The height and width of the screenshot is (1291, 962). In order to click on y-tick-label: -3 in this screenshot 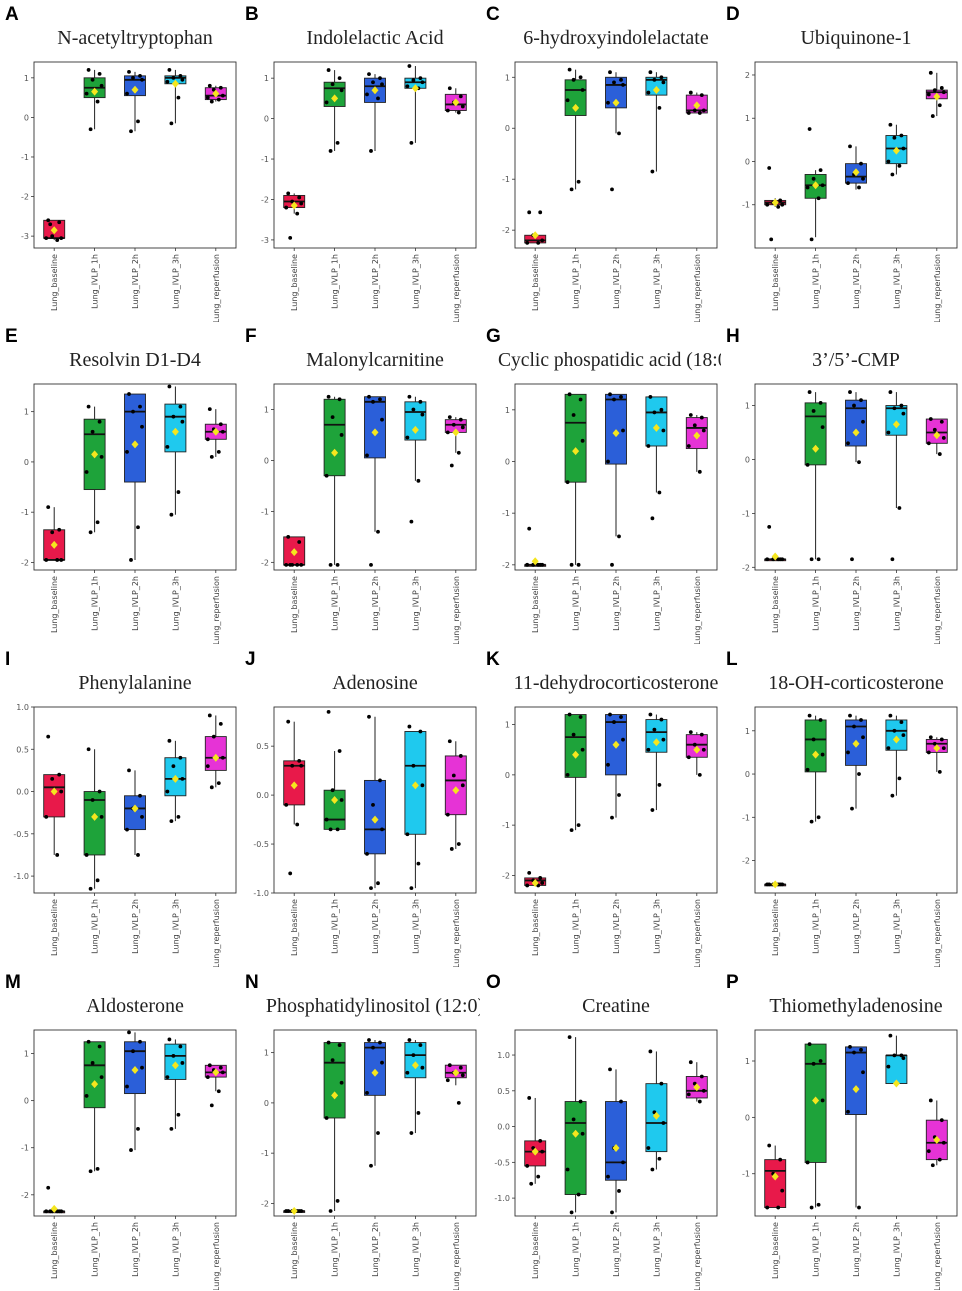, I will do `click(265, 240)`.